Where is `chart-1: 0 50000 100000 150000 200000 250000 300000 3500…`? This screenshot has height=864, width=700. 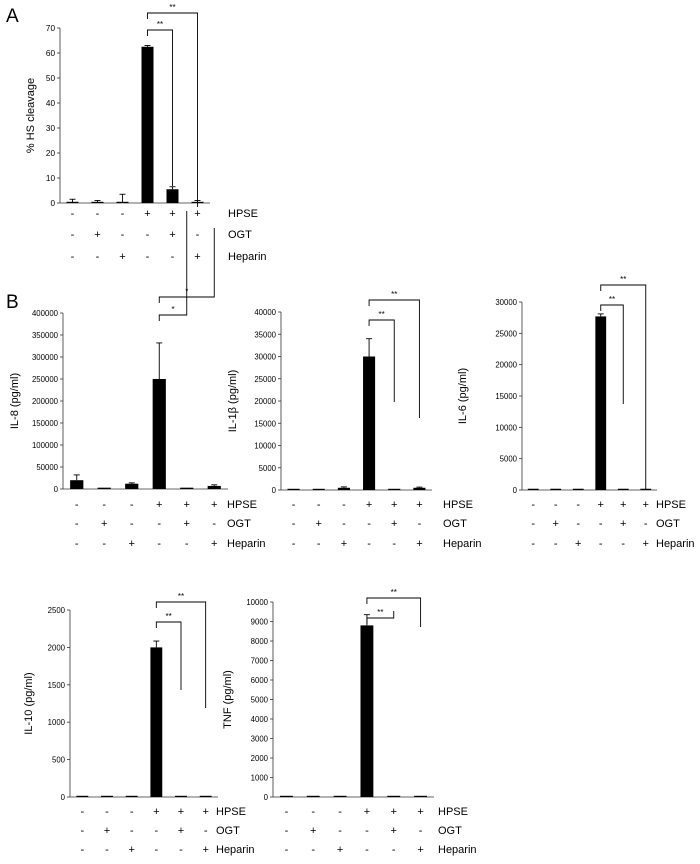 chart-1: 0 50000 100000 150000 200000 250000 300000 3500… is located at coordinates (137, 380).